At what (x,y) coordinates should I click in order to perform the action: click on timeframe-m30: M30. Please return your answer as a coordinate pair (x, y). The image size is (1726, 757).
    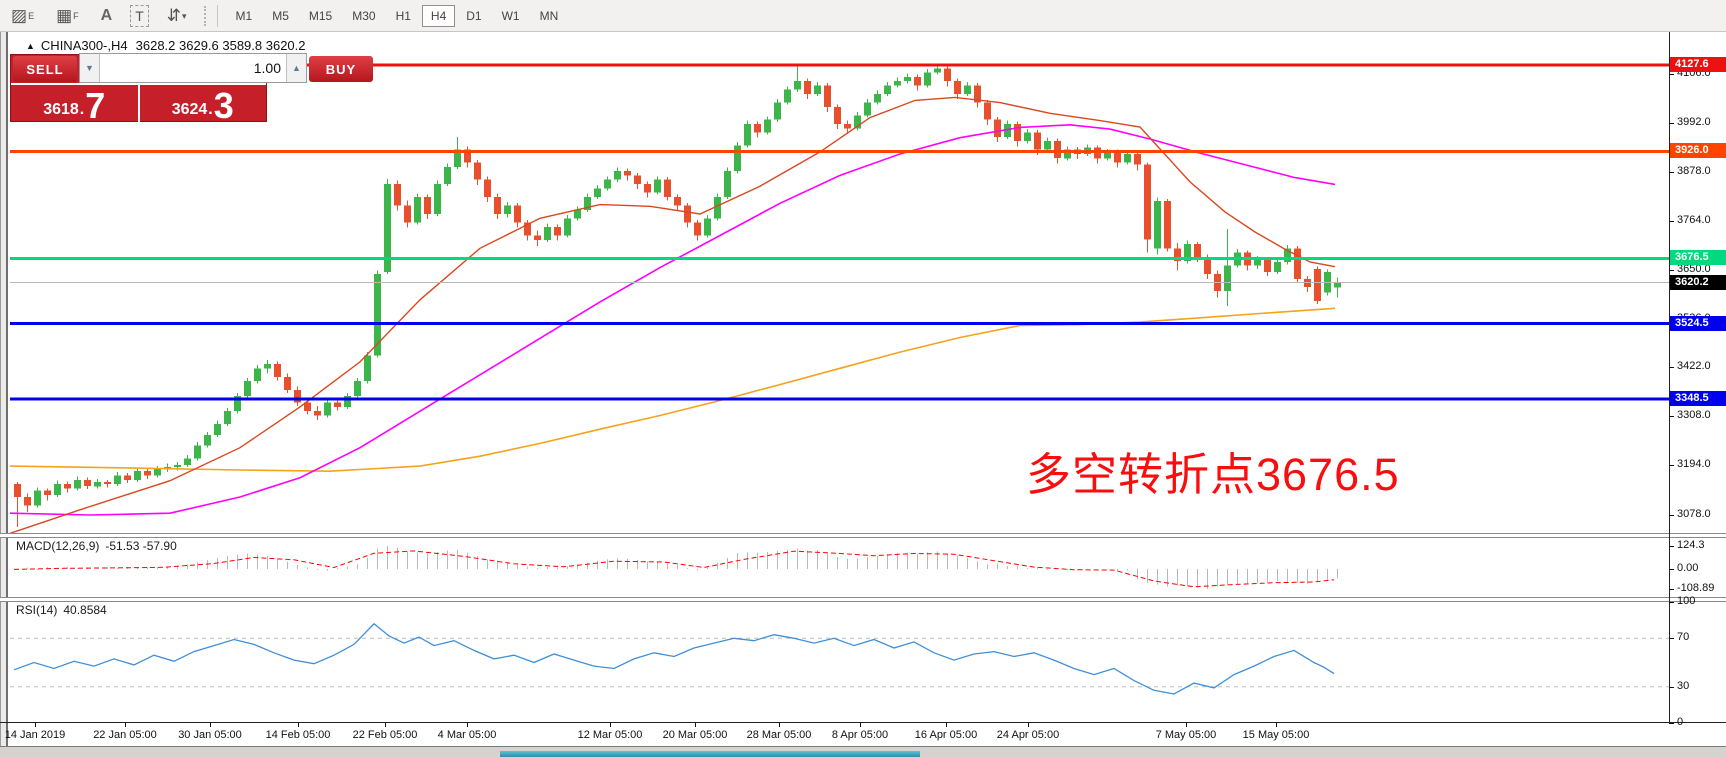
    Looking at the image, I should click on (364, 15).